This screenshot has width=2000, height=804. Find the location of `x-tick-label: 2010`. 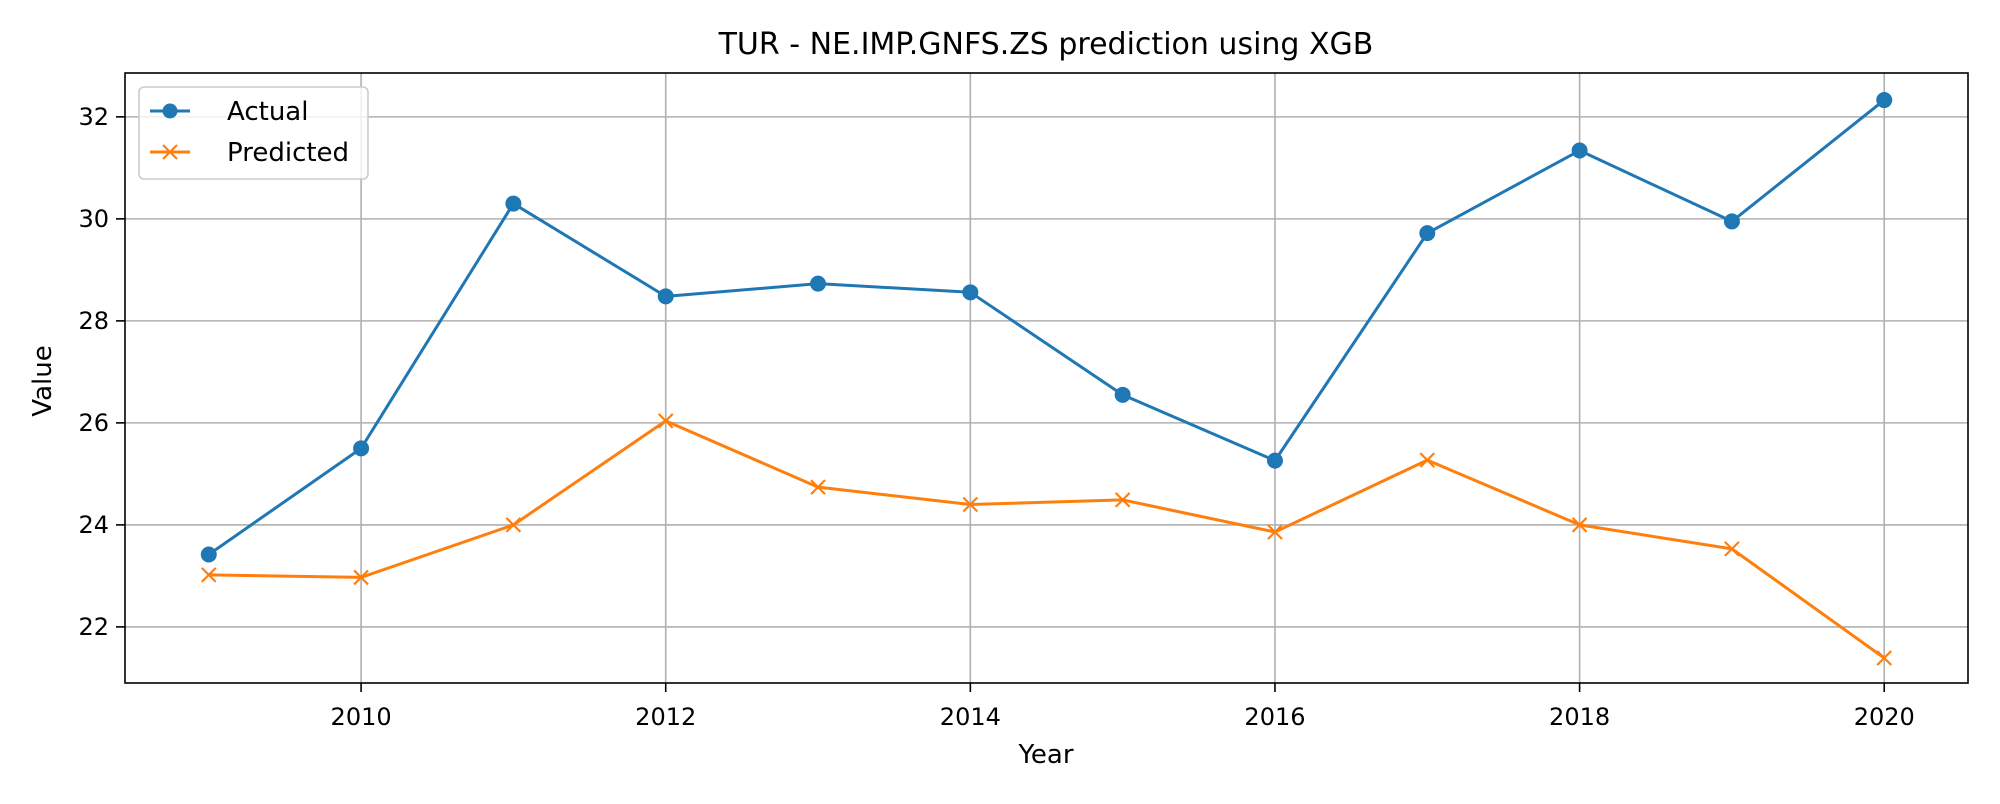

x-tick-label: 2010 is located at coordinates (361, 717).